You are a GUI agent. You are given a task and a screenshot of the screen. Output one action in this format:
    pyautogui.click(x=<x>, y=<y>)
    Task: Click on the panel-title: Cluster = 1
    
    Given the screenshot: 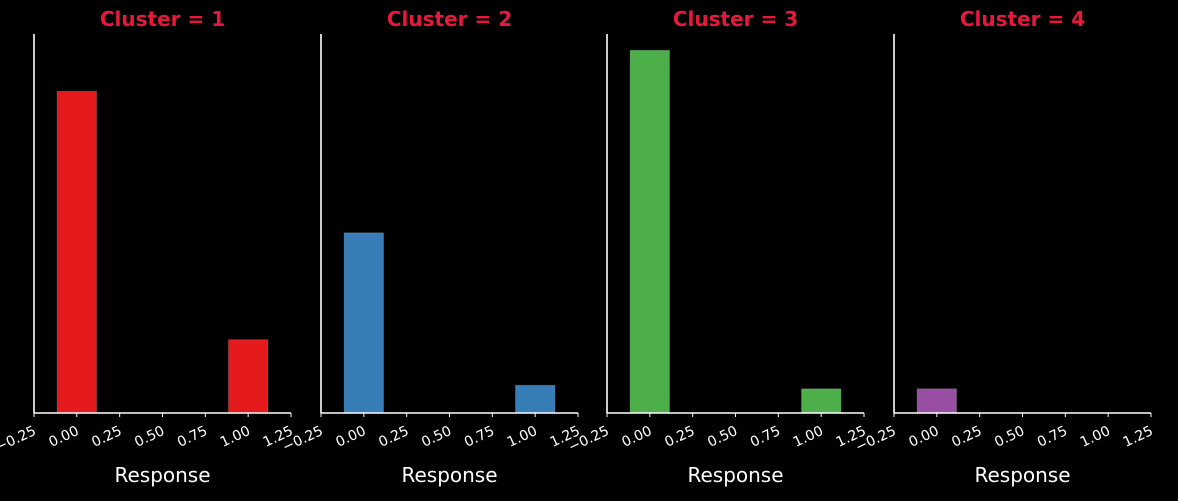 What is the action you would take?
    pyautogui.click(x=162, y=19)
    